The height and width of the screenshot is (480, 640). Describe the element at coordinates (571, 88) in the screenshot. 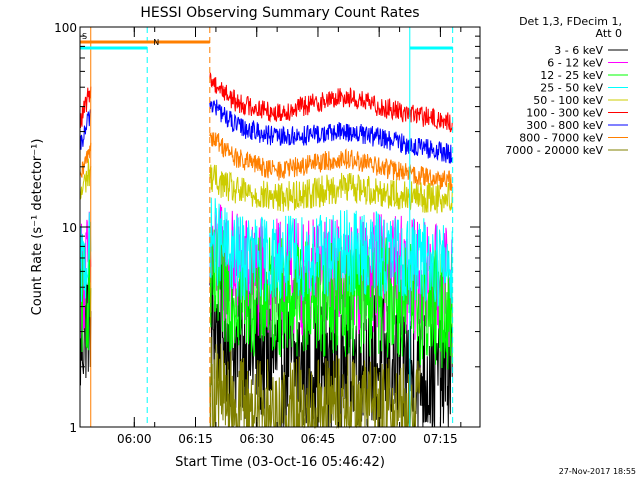

I see `legend-entry-label: 25 - 50 keV` at that location.